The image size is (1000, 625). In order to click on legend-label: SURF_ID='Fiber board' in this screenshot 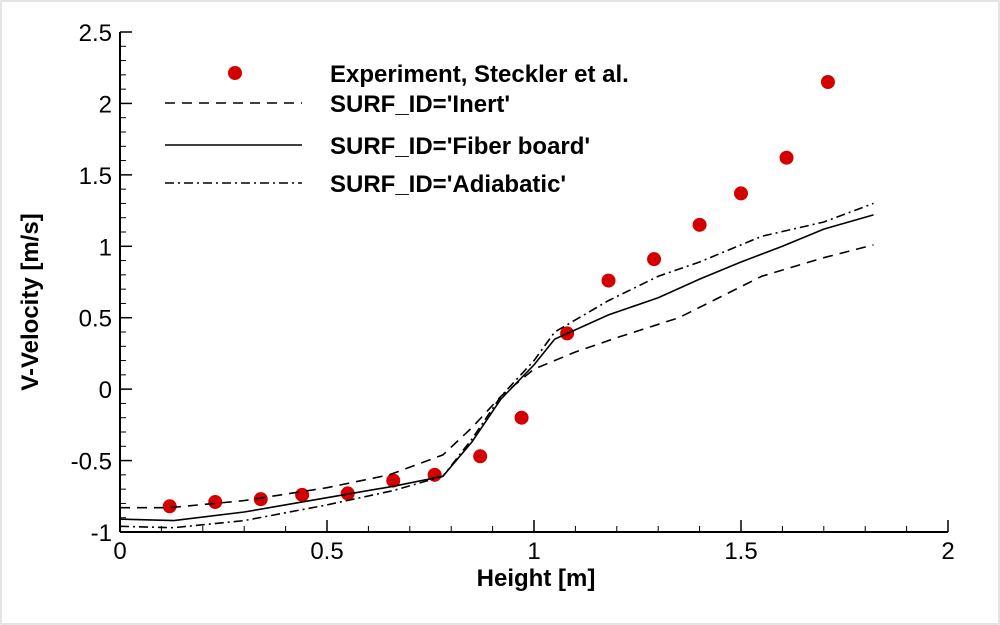, I will do `click(460, 146)`.